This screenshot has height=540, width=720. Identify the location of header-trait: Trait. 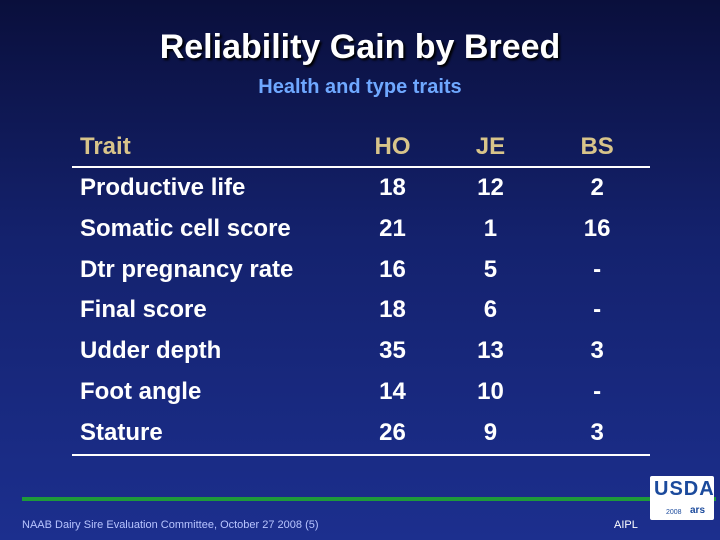
(210, 148).